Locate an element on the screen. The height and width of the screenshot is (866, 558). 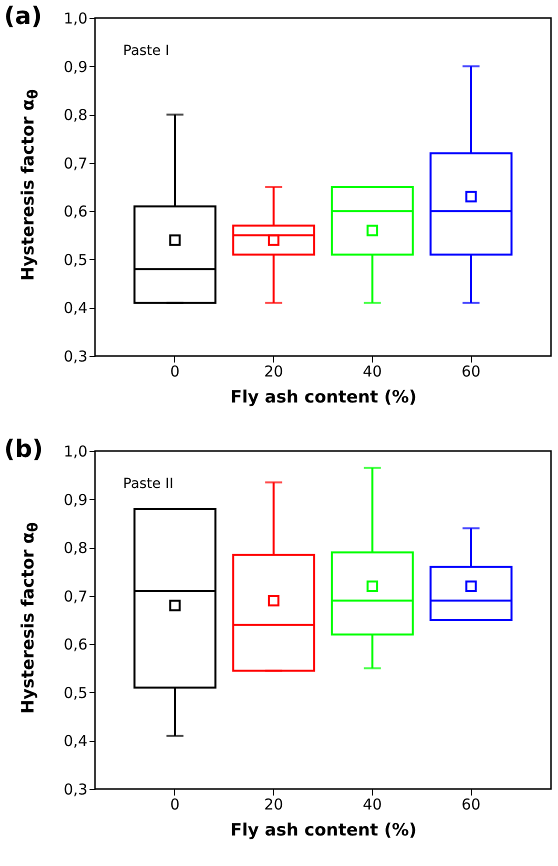
text: (b) is located at coordinates (24, 449).